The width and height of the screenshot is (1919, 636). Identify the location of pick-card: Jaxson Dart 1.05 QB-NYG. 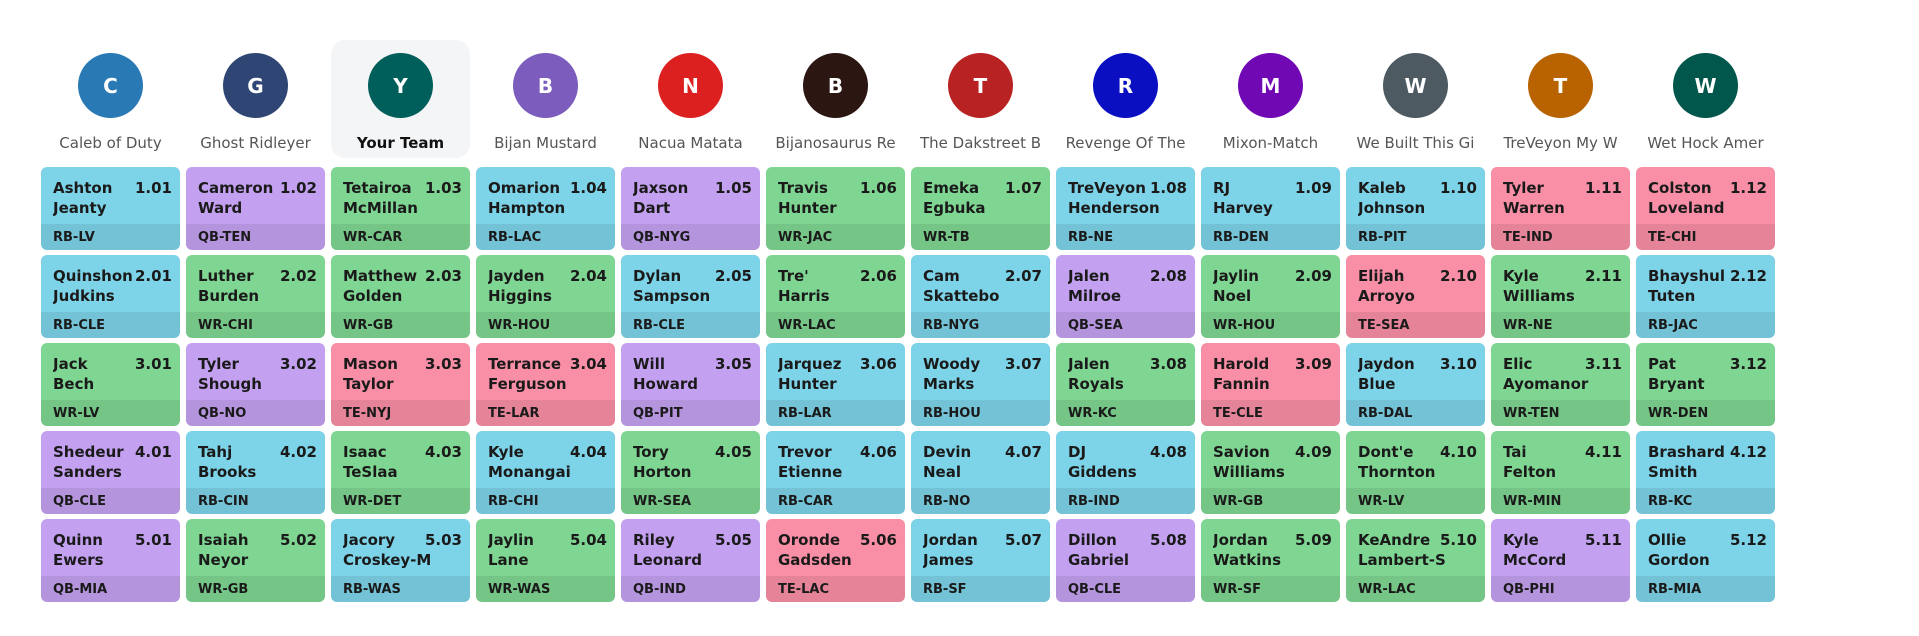
(690, 208).